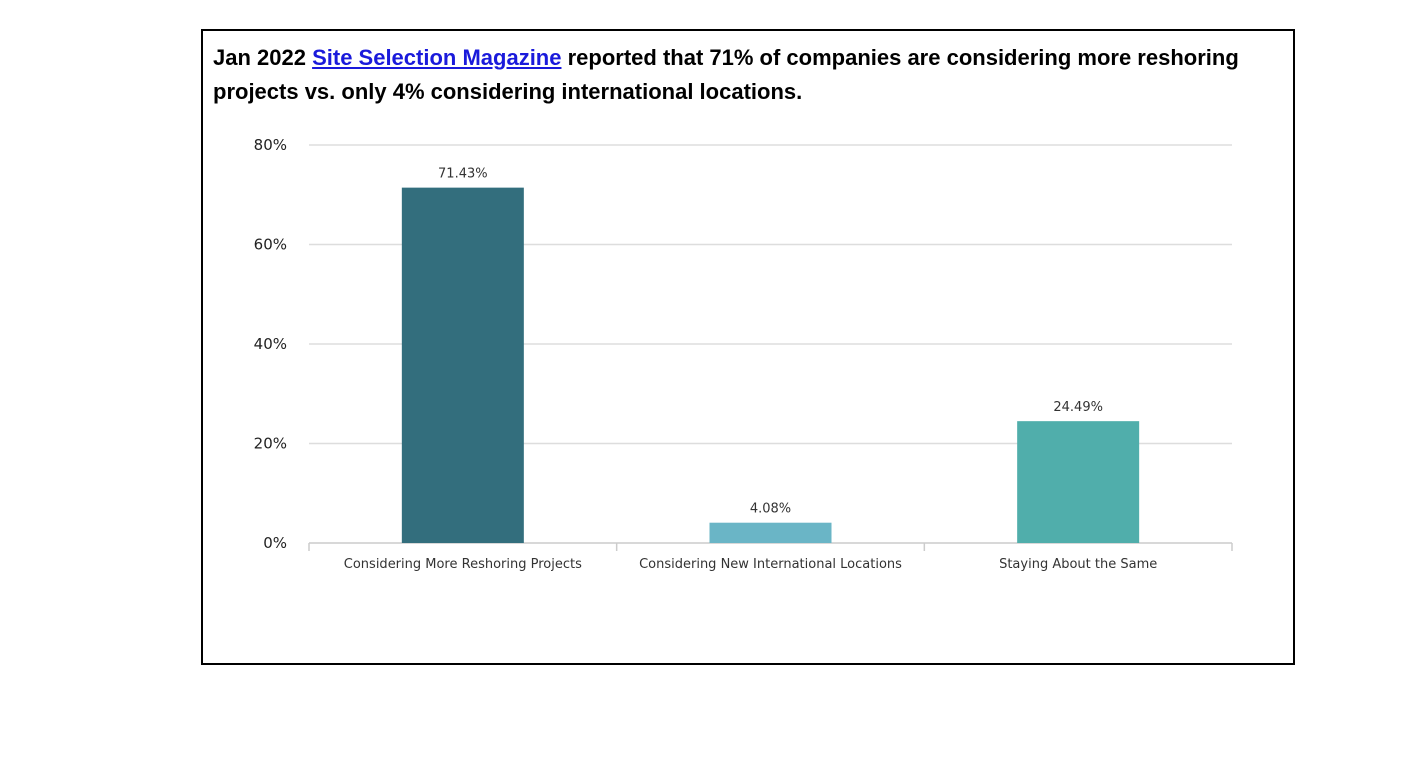 Image resolution: width=1420 pixels, height=766 pixels. What do you see at coordinates (770, 509) in the screenshot?
I see `data-label: 4.08%` at bounding box center [770, 509].